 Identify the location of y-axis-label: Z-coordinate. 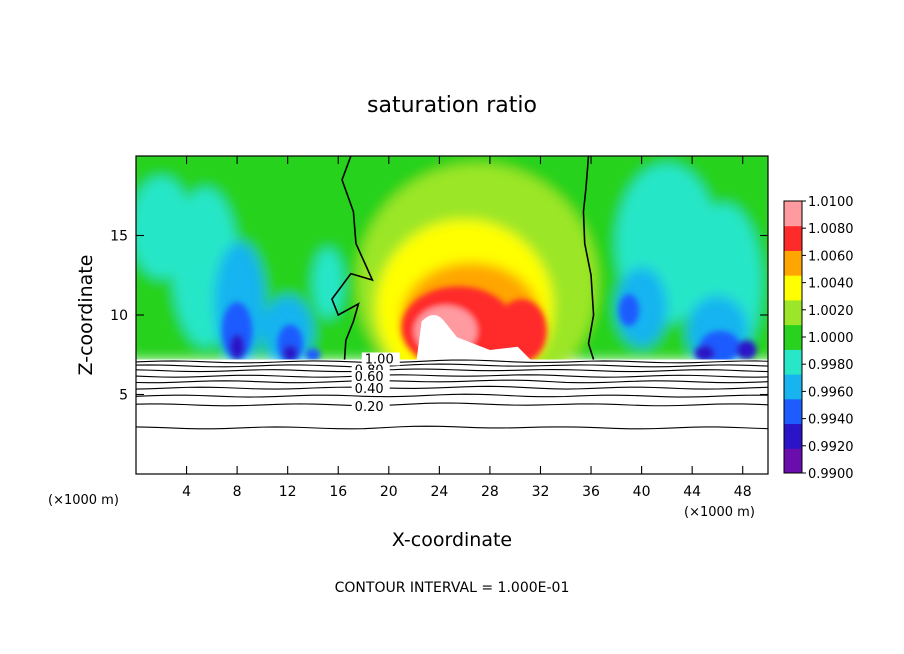
(86, 315).